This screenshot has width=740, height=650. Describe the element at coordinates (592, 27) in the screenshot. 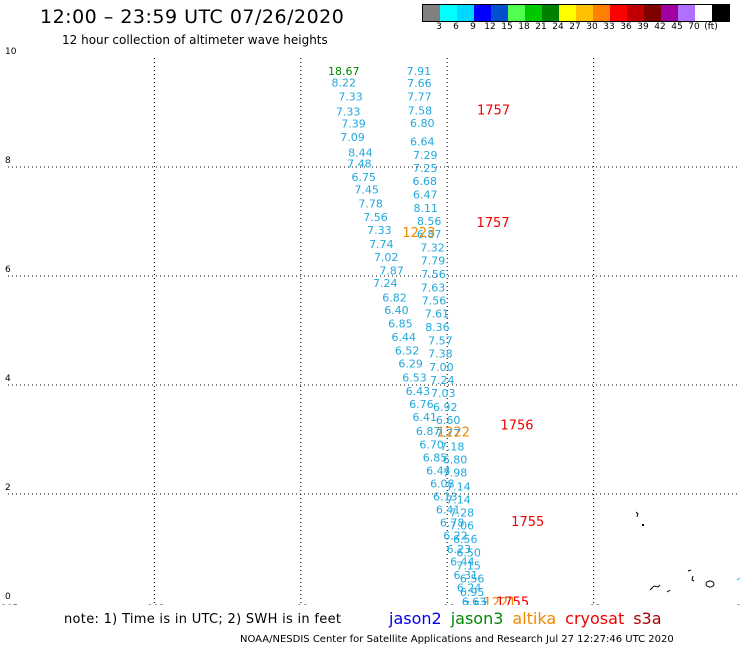

I see `color-scale-label: 30` at that location.